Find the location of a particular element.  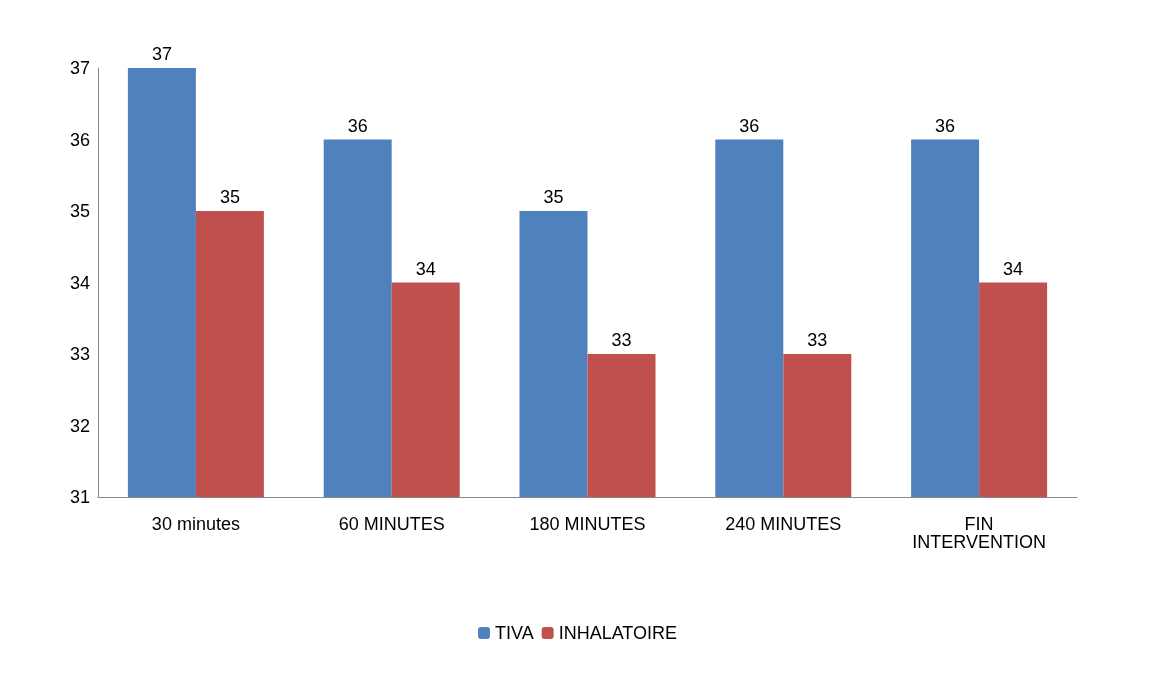

y-tick-label: 34 is located at coordinates (79, 282).